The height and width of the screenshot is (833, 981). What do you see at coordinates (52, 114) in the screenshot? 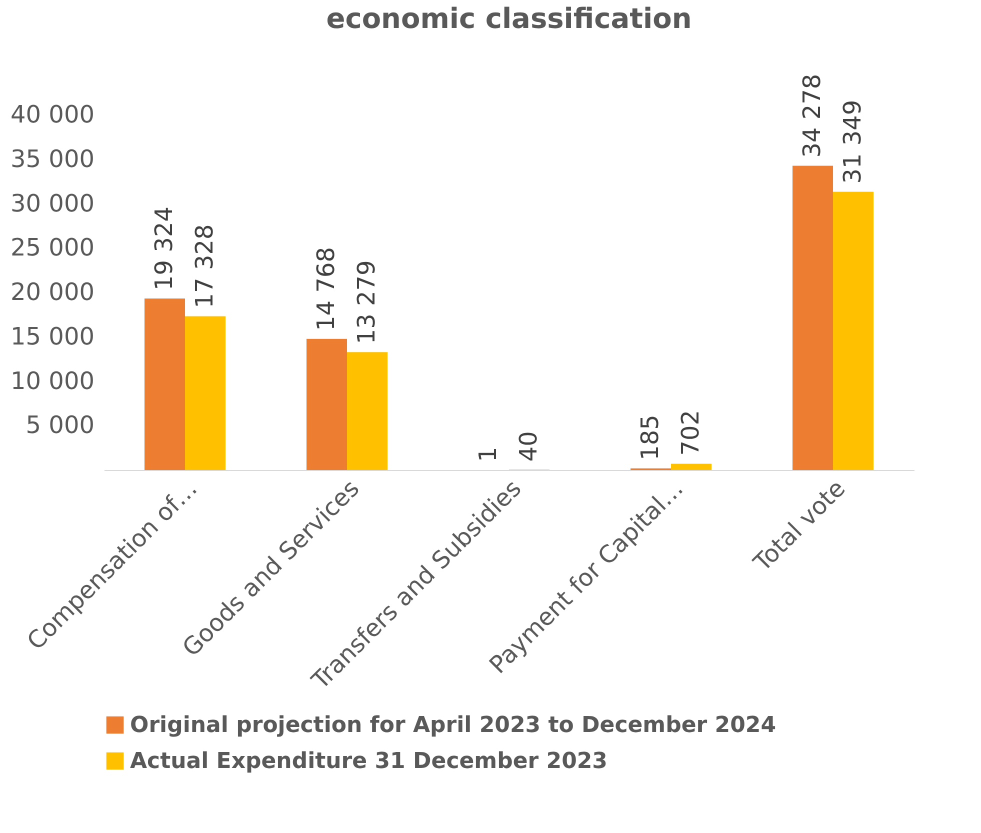
I see `y-tick-label: 40 000` at bounding box center [52, 114].